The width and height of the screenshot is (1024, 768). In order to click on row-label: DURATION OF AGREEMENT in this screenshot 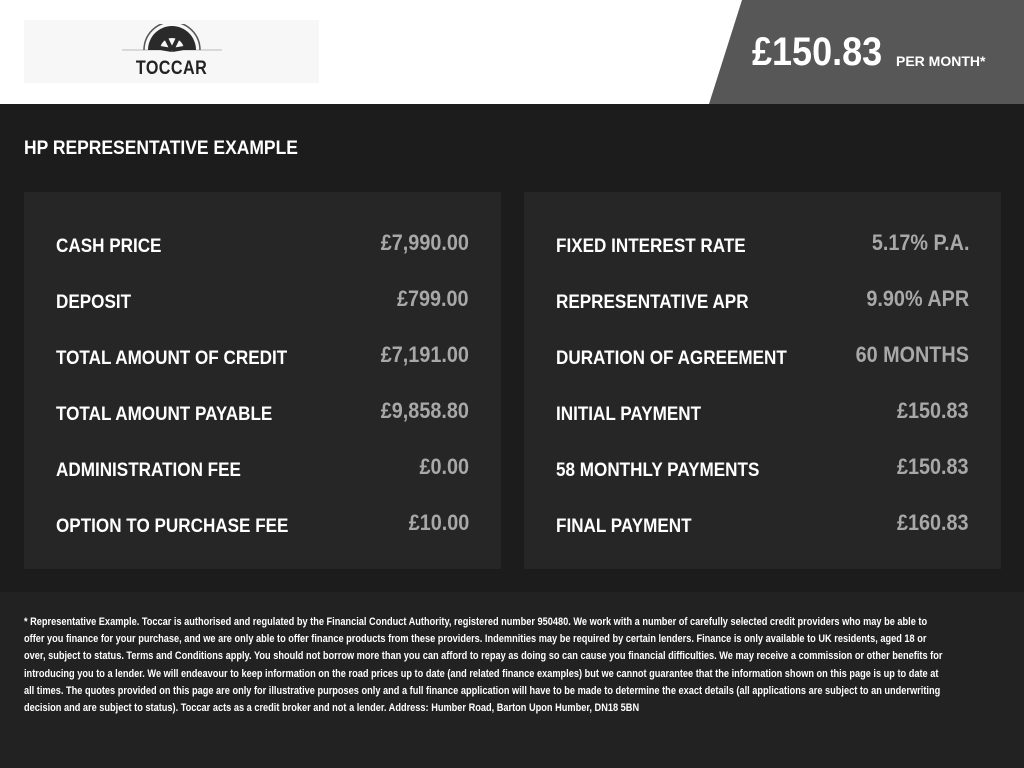, I will do `click(671, 358)`.